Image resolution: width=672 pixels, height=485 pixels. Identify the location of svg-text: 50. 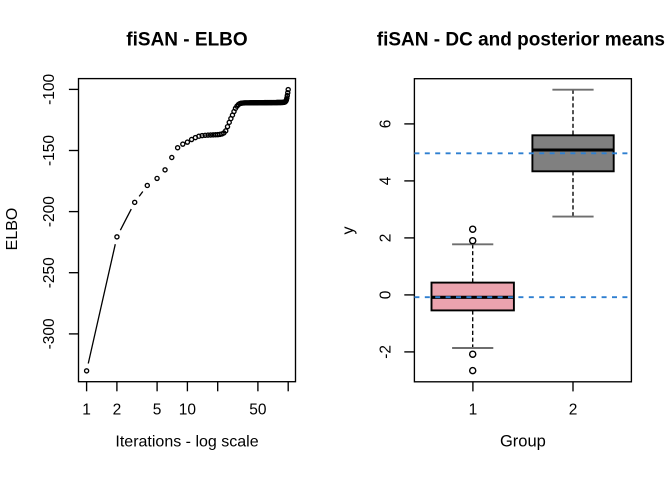
(258, 410).